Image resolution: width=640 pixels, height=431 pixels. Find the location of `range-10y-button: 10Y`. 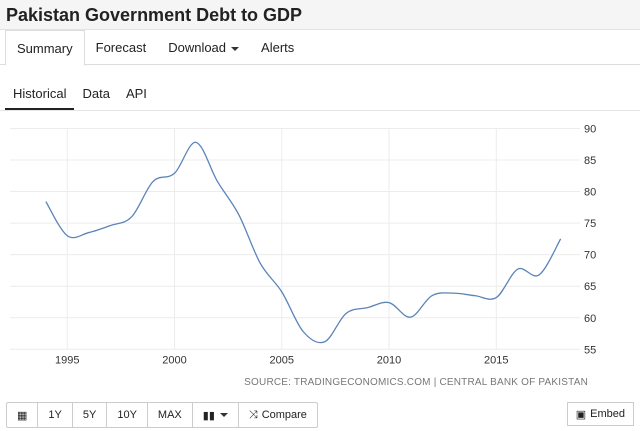

range-10y-button: 10Y is located at coordinates (127, 415).